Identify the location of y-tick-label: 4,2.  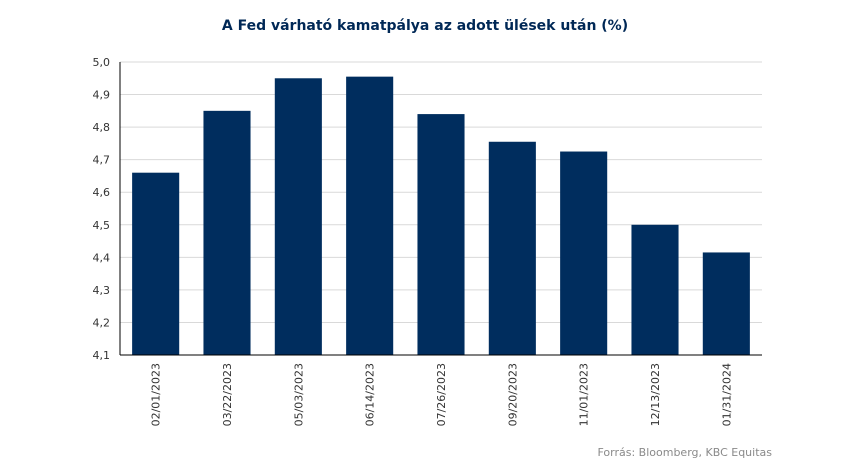
(102, 322).